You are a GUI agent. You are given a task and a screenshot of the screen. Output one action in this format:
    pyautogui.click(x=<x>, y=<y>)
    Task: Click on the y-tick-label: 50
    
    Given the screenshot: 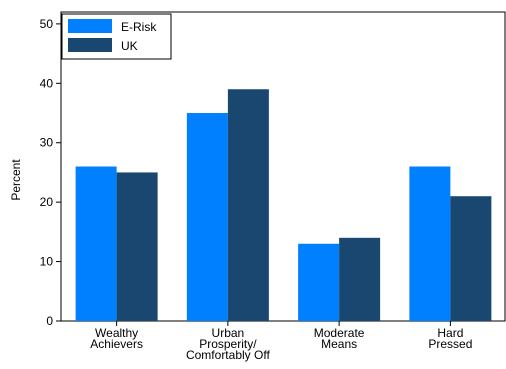 What is the action you would take?
    pyautogui.click(x=47, y=24)
    